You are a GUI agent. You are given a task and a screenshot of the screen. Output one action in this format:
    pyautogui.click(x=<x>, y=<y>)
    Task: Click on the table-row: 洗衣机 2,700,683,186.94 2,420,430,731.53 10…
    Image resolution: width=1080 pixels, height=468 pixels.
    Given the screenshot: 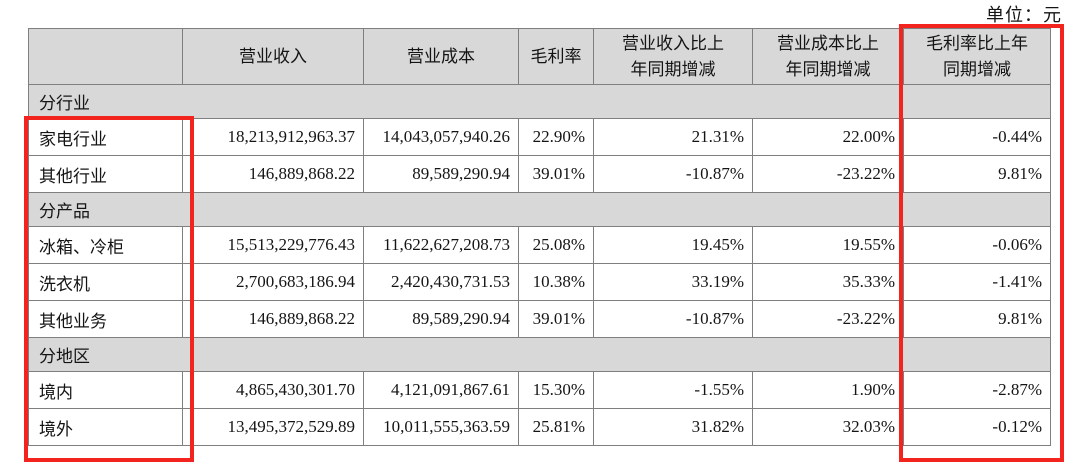 What is the action you would take?
    pyautogui.click(x=539, y=282)
    